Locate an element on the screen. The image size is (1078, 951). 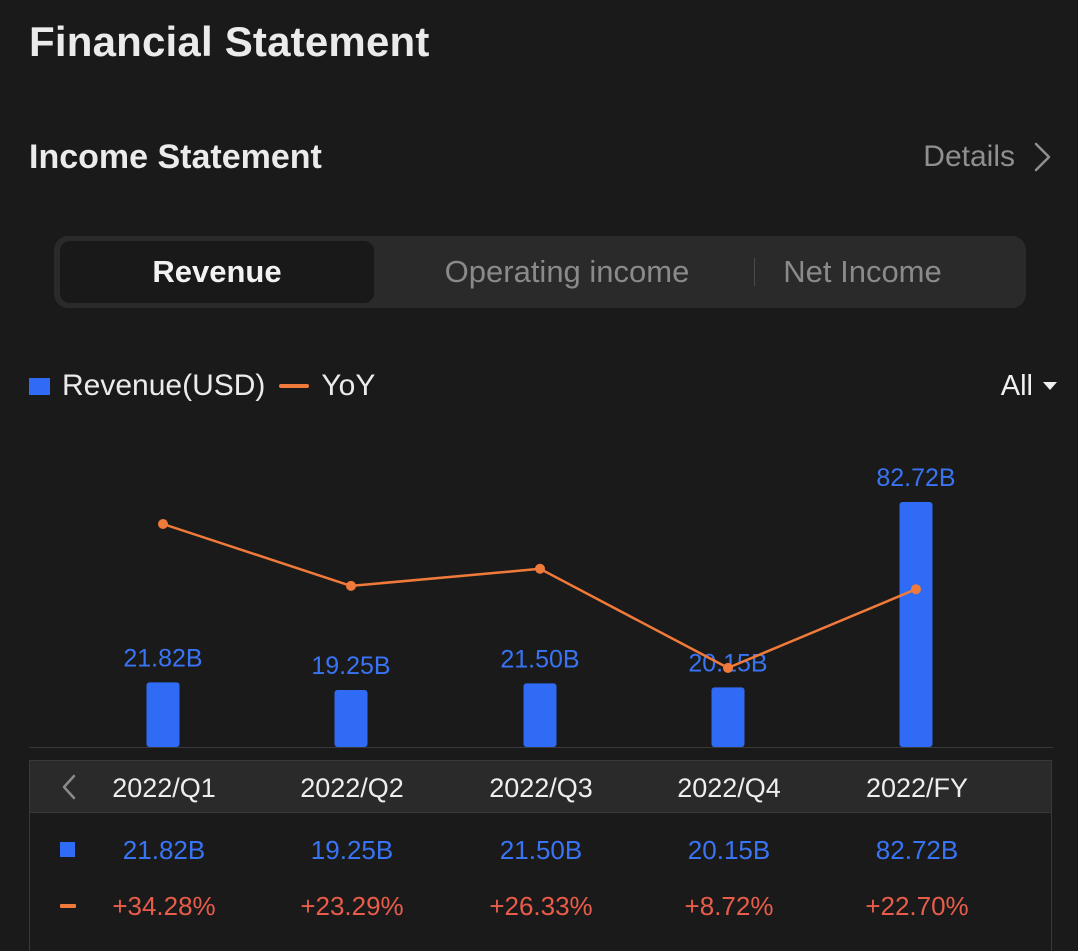
legend-revenue-swatch is located at coordinates (39, 386).